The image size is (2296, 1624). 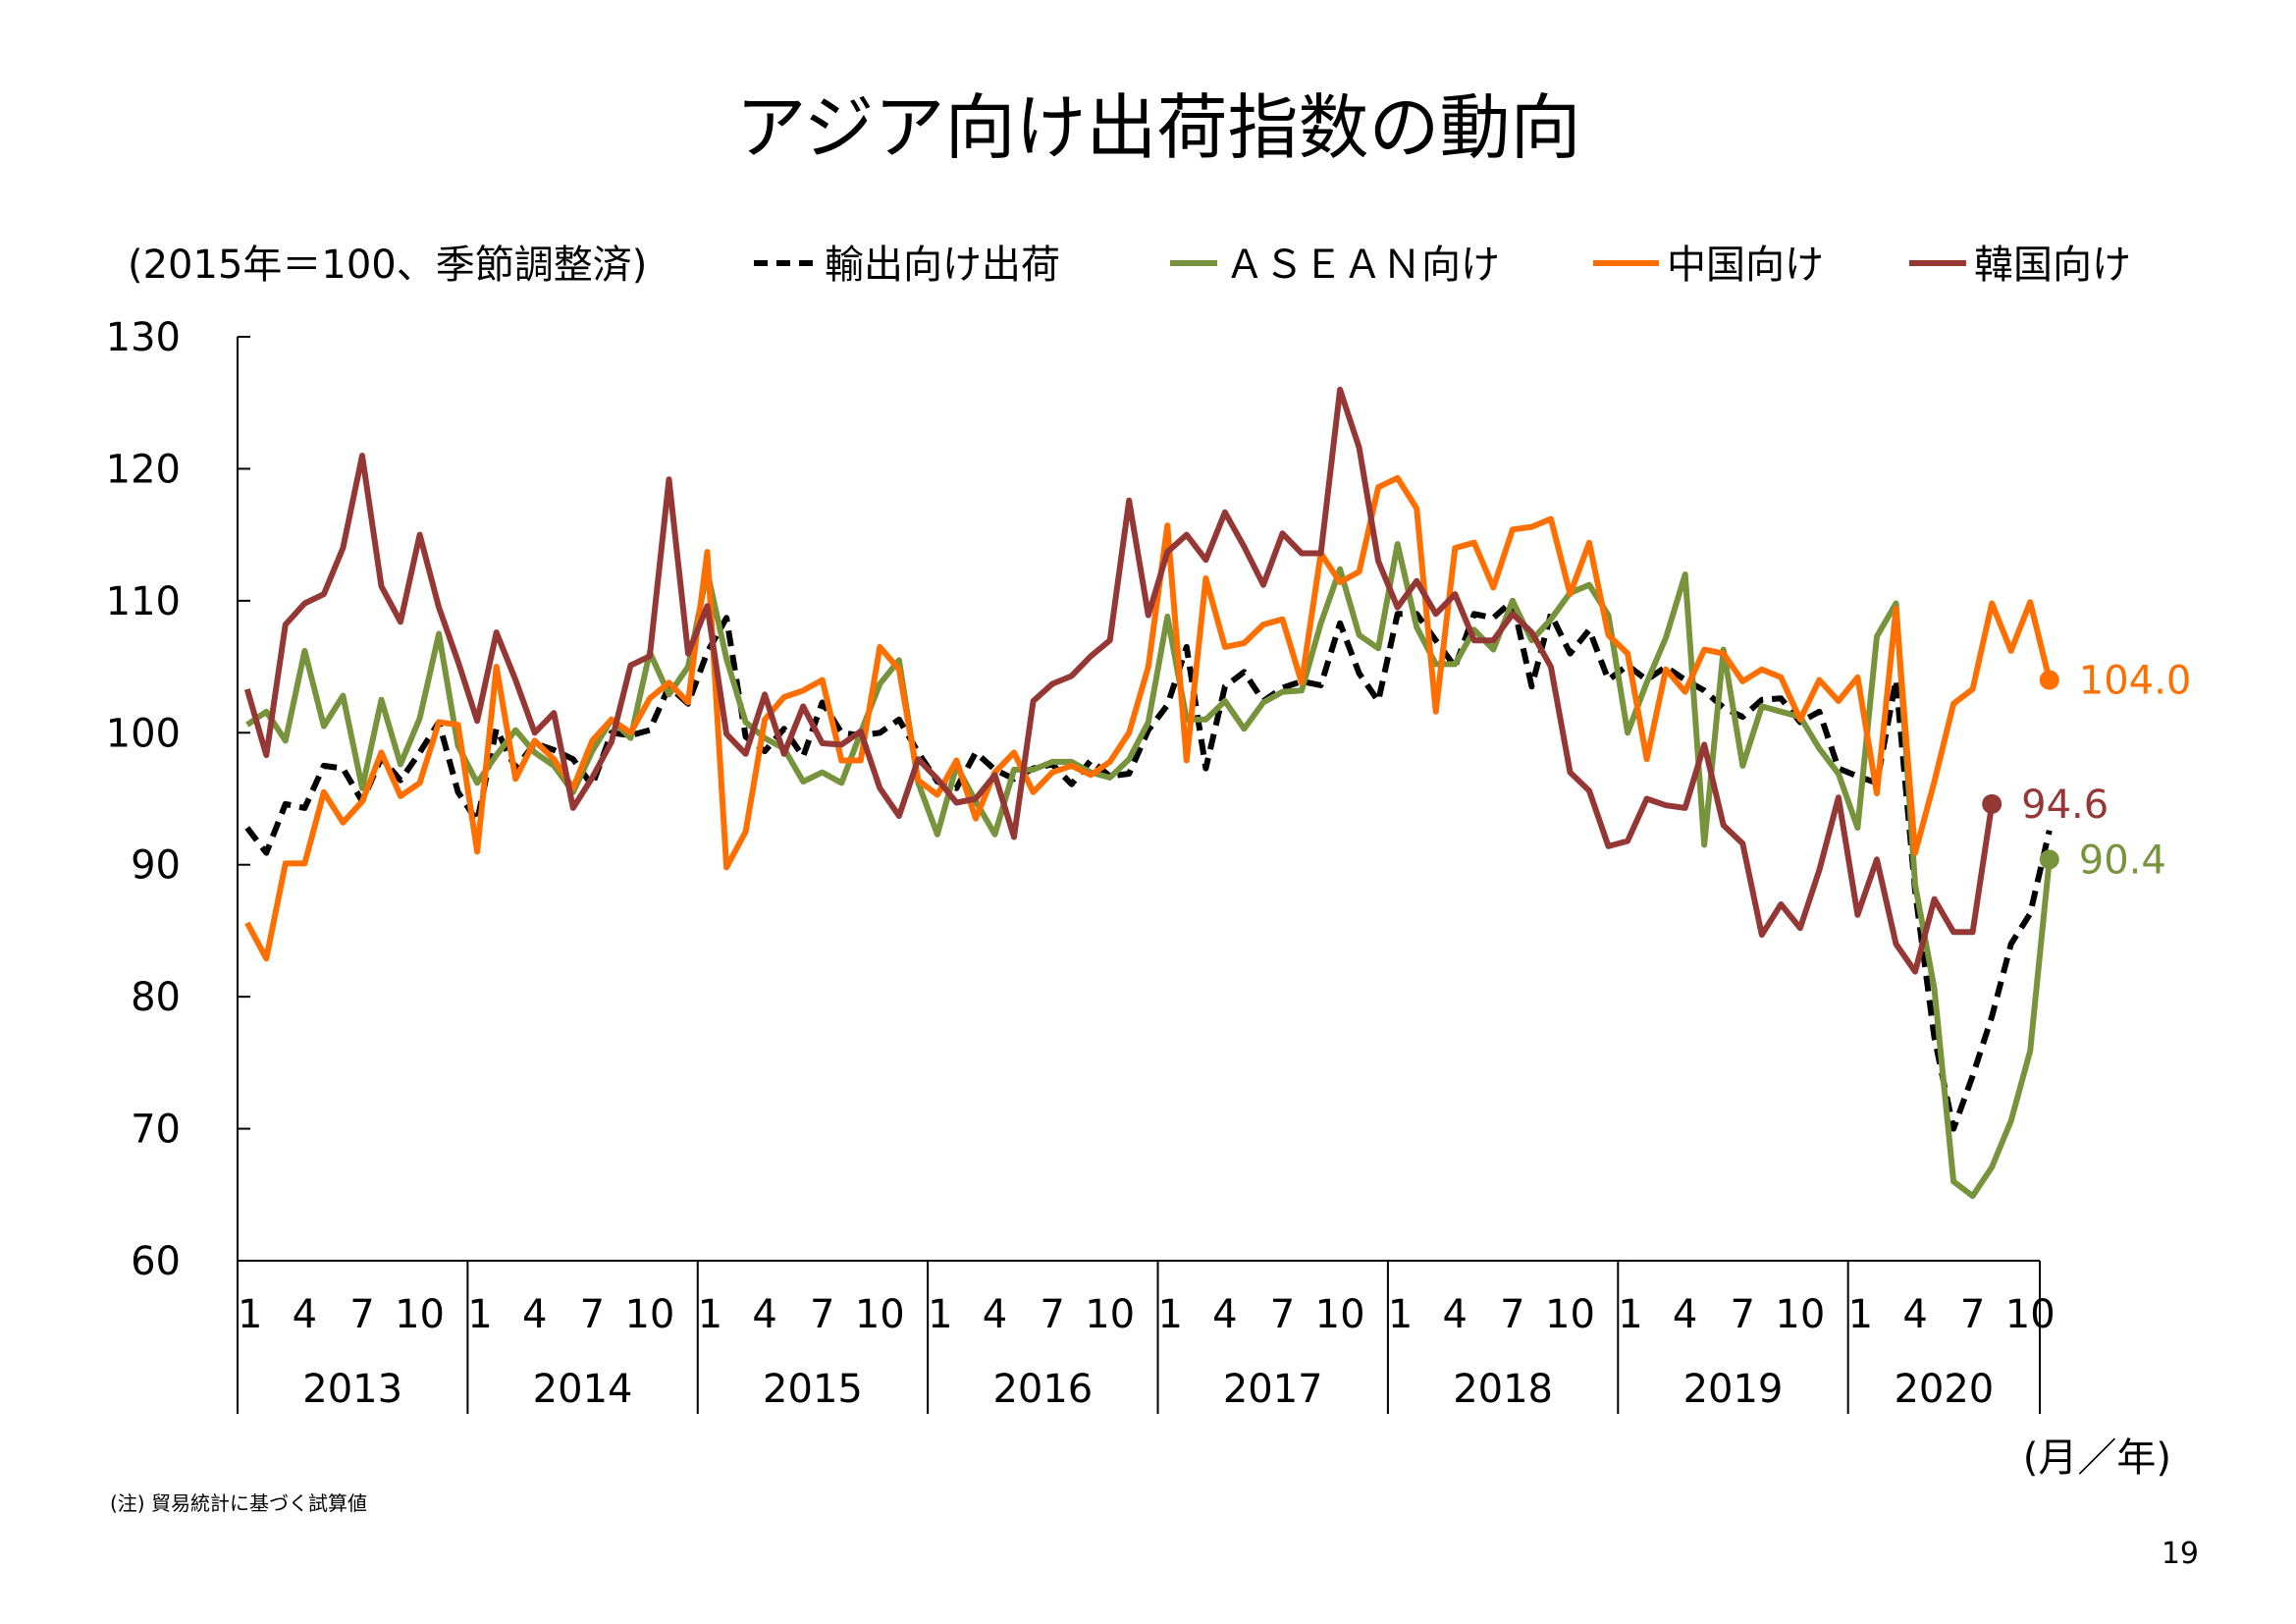 I want to click on x-year-label: 2019, so click(x=1733, y=1389).